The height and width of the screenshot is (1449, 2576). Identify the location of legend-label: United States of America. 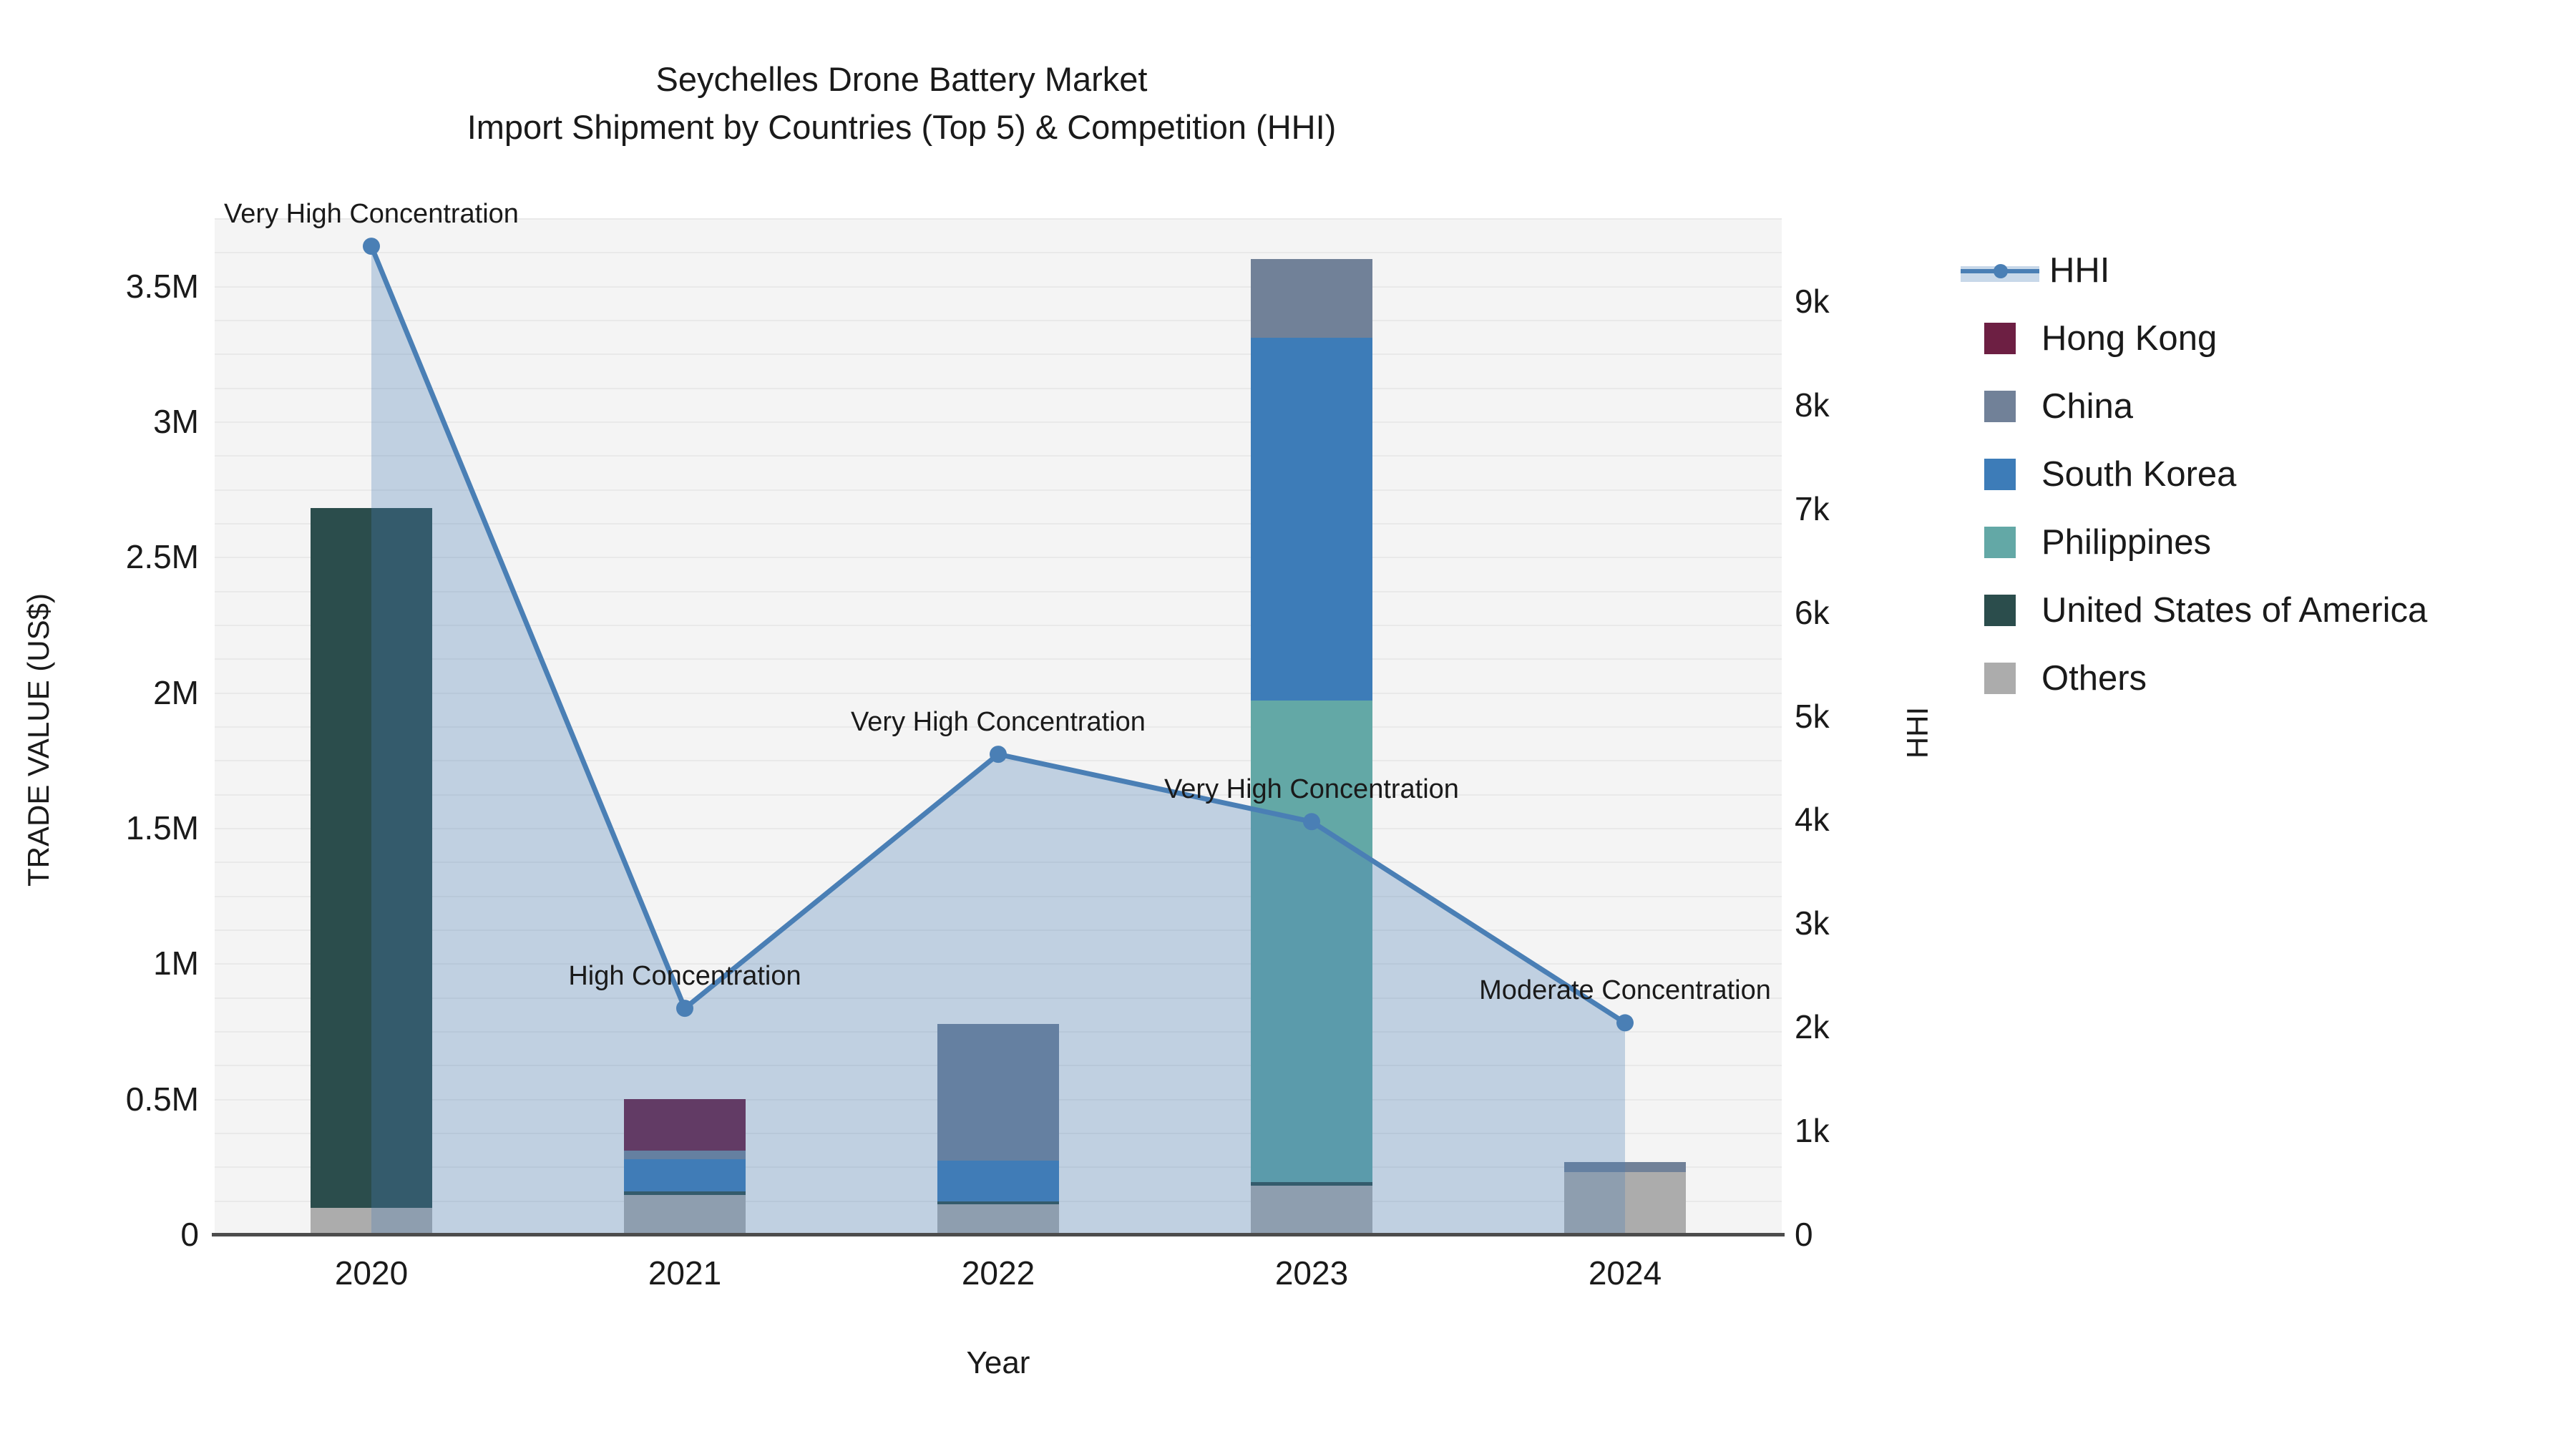
(2234, 610).